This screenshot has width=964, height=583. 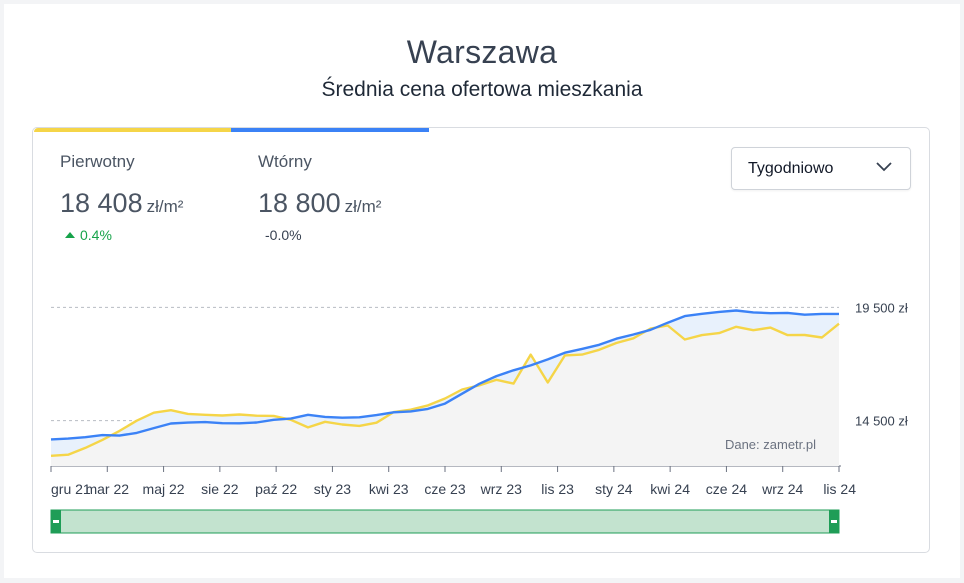 I want to click on metric-value: 18 408 zł/m², so click(x=121, y=203).